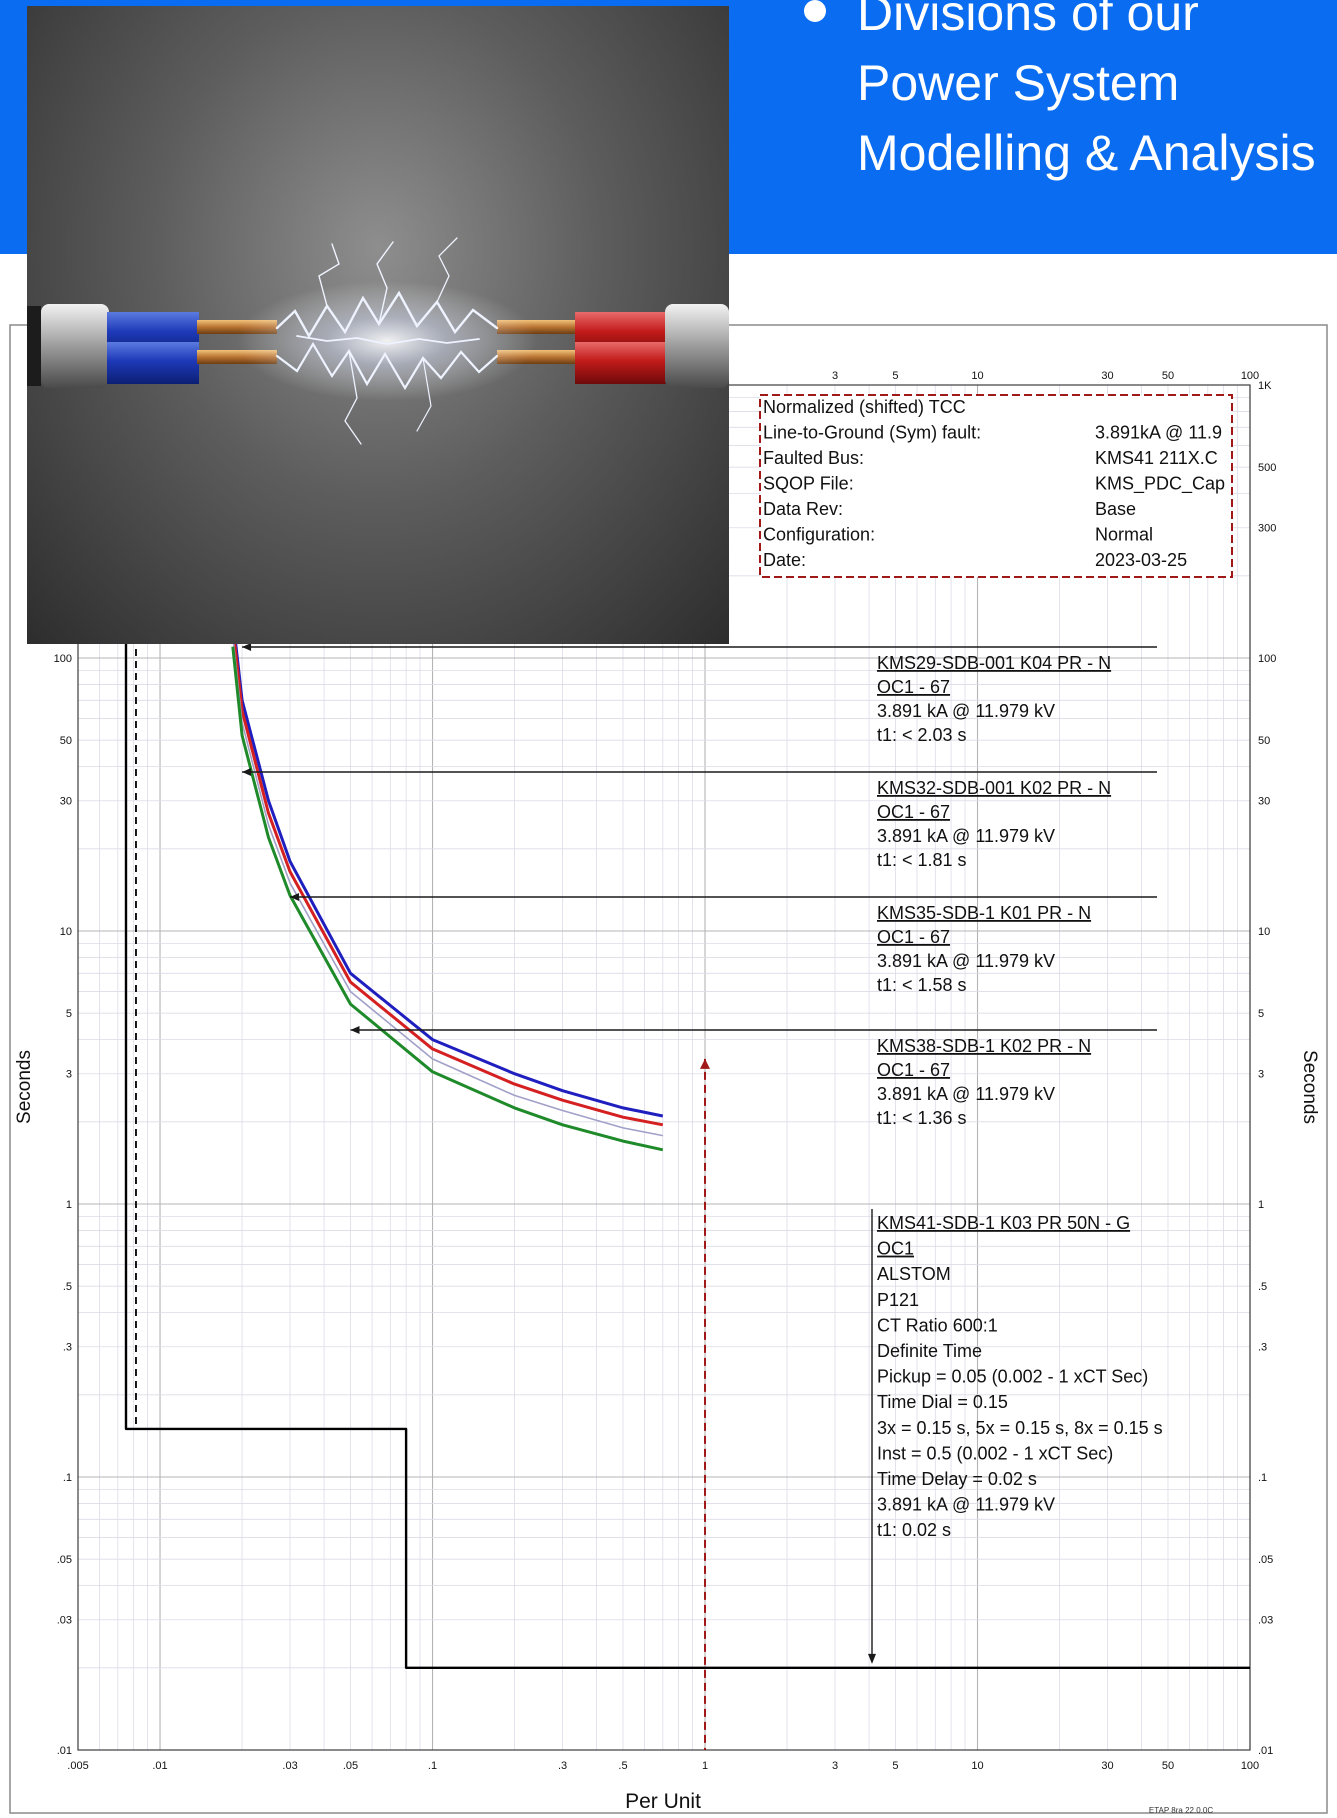  What do you see at coordinates (1265, 386) in the screenshot?
I see `y-tick-label-right: 1K` at bounding box center [1265, 386].